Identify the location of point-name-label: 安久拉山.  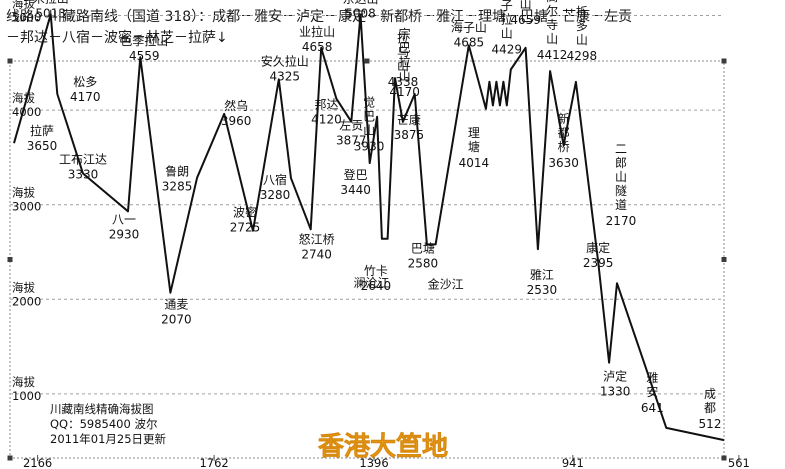
(285, 60).